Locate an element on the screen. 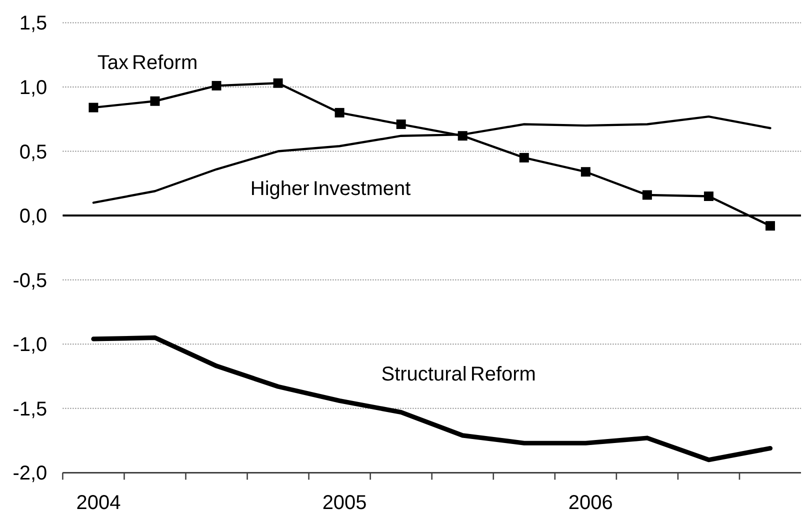 Image resolution: width=803 pixels, height=514 pixels. y-tick-label: 0,5 is located at coordinates (33, 152).